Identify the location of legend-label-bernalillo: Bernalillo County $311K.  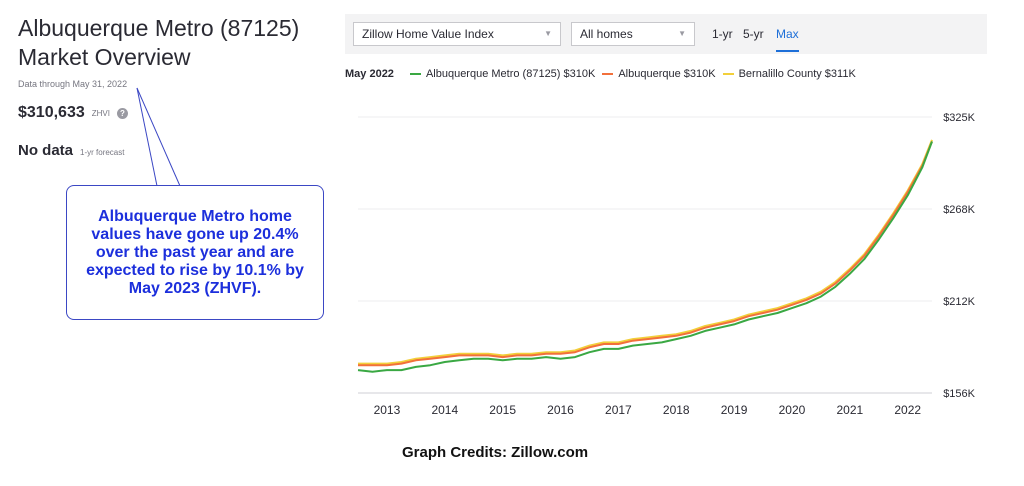
(797, 74).